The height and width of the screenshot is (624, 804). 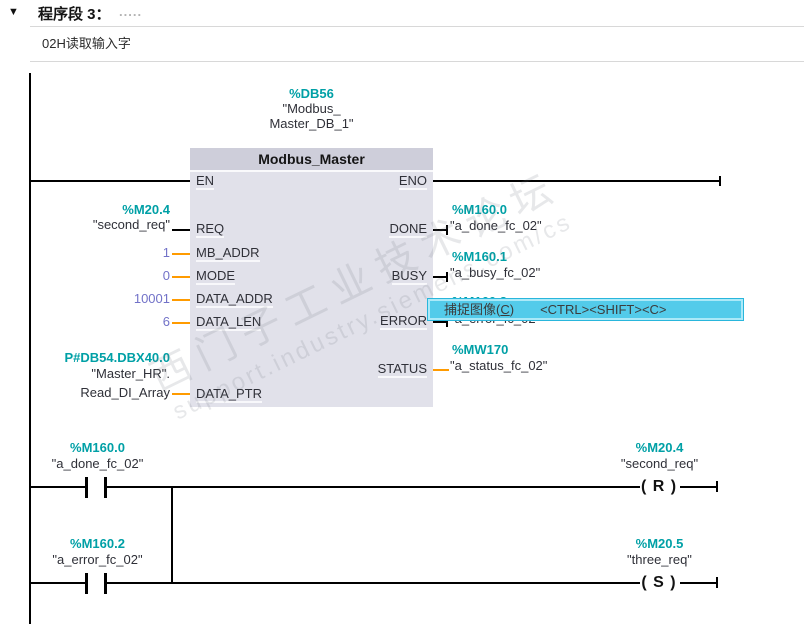 What do you see at coordinates (659, 559) in the screenshot?
I see `rung2-coil-name: "three_req"` at bounding box center [659, 559].